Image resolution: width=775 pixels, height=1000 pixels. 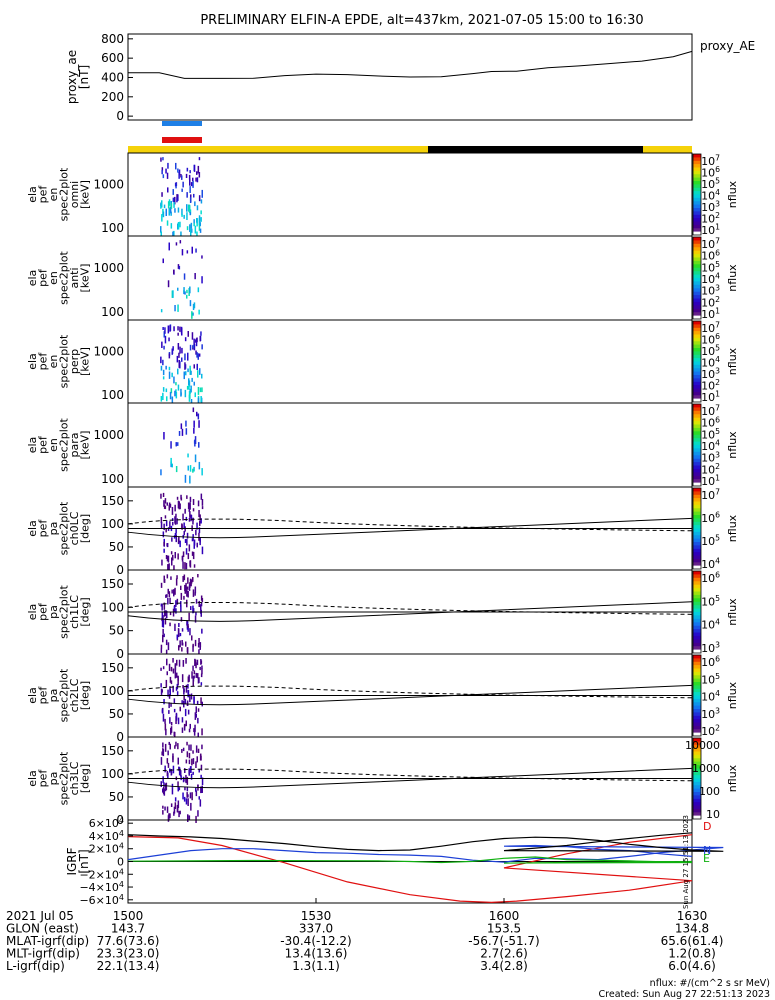 What do you see at coordinates (43, 778) in the screenshot?
I see `panel-axis-label: pef` at bounding box center [43, 778].